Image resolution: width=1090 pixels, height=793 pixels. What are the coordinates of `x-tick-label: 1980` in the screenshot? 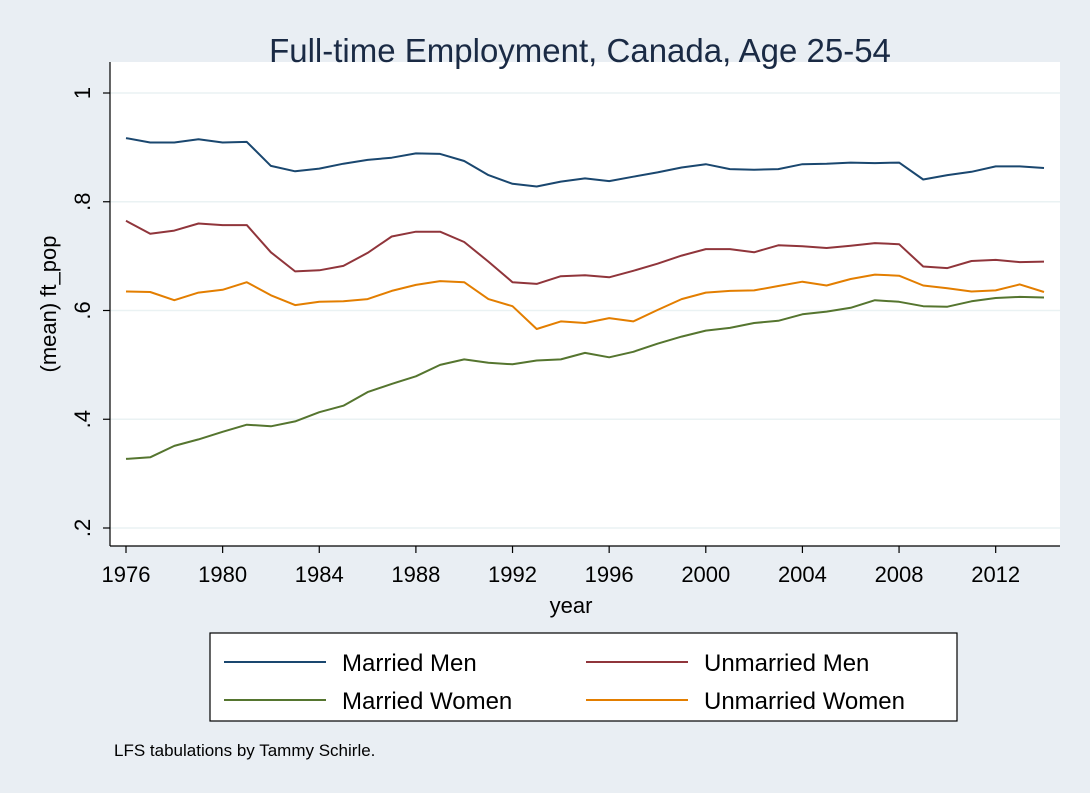 It's located at (222, 574).